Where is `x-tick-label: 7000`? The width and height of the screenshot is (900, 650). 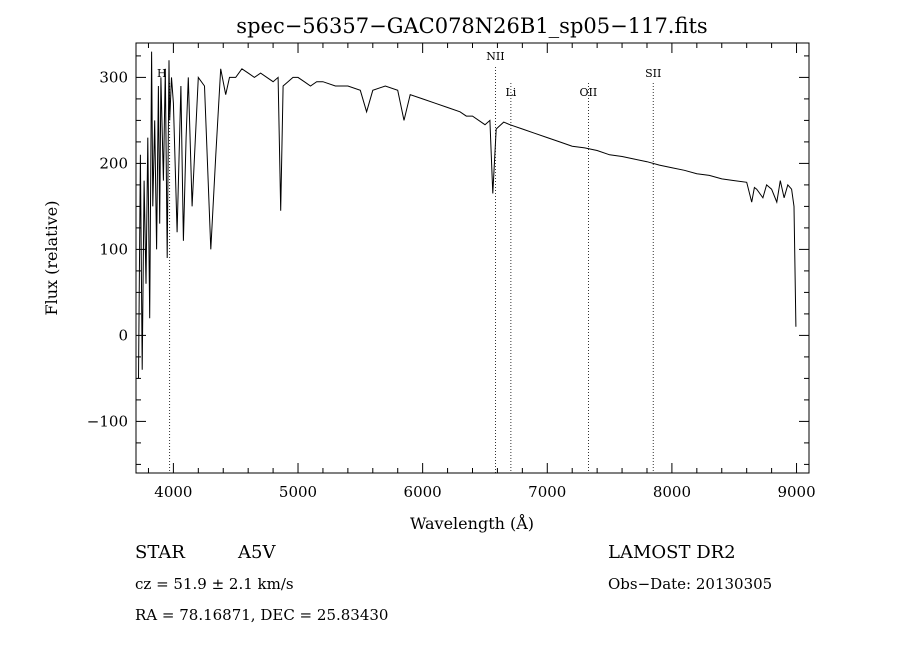
x-tick-label: 7000 is located at coordinates (547, 492).